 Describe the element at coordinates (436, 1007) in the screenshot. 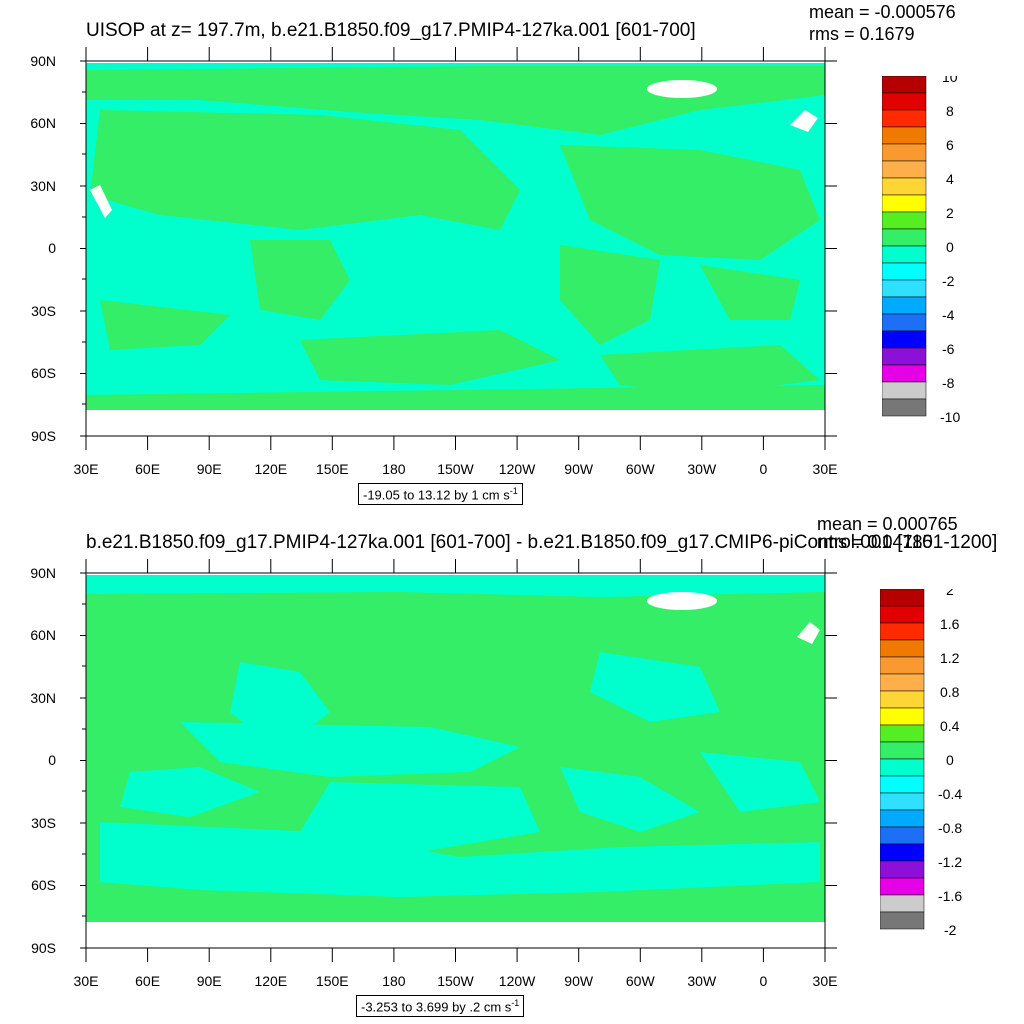

I see `range-text: -3.253 to 3.699 by .2 cm s` at that location.